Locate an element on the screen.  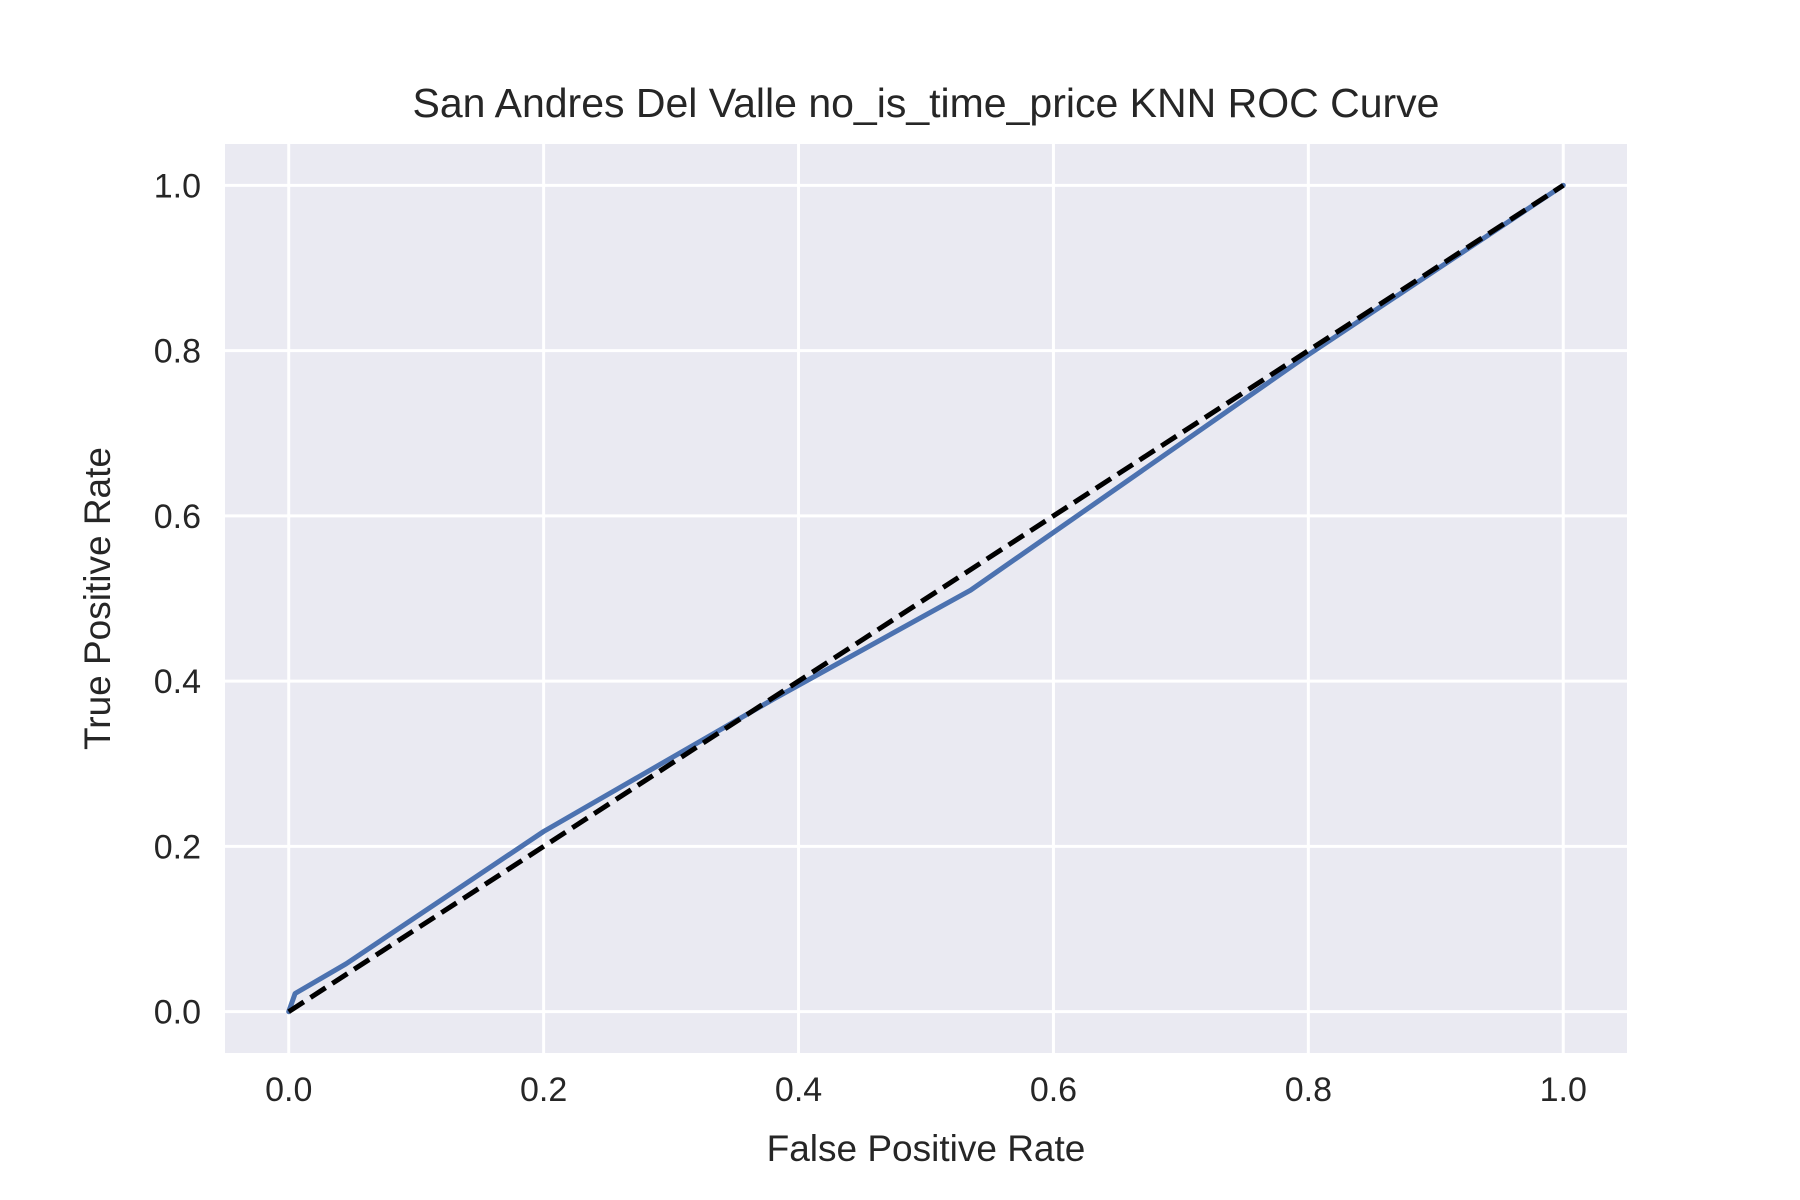
x-tick-label: 0.0 is located at coordinates (288, 1090).